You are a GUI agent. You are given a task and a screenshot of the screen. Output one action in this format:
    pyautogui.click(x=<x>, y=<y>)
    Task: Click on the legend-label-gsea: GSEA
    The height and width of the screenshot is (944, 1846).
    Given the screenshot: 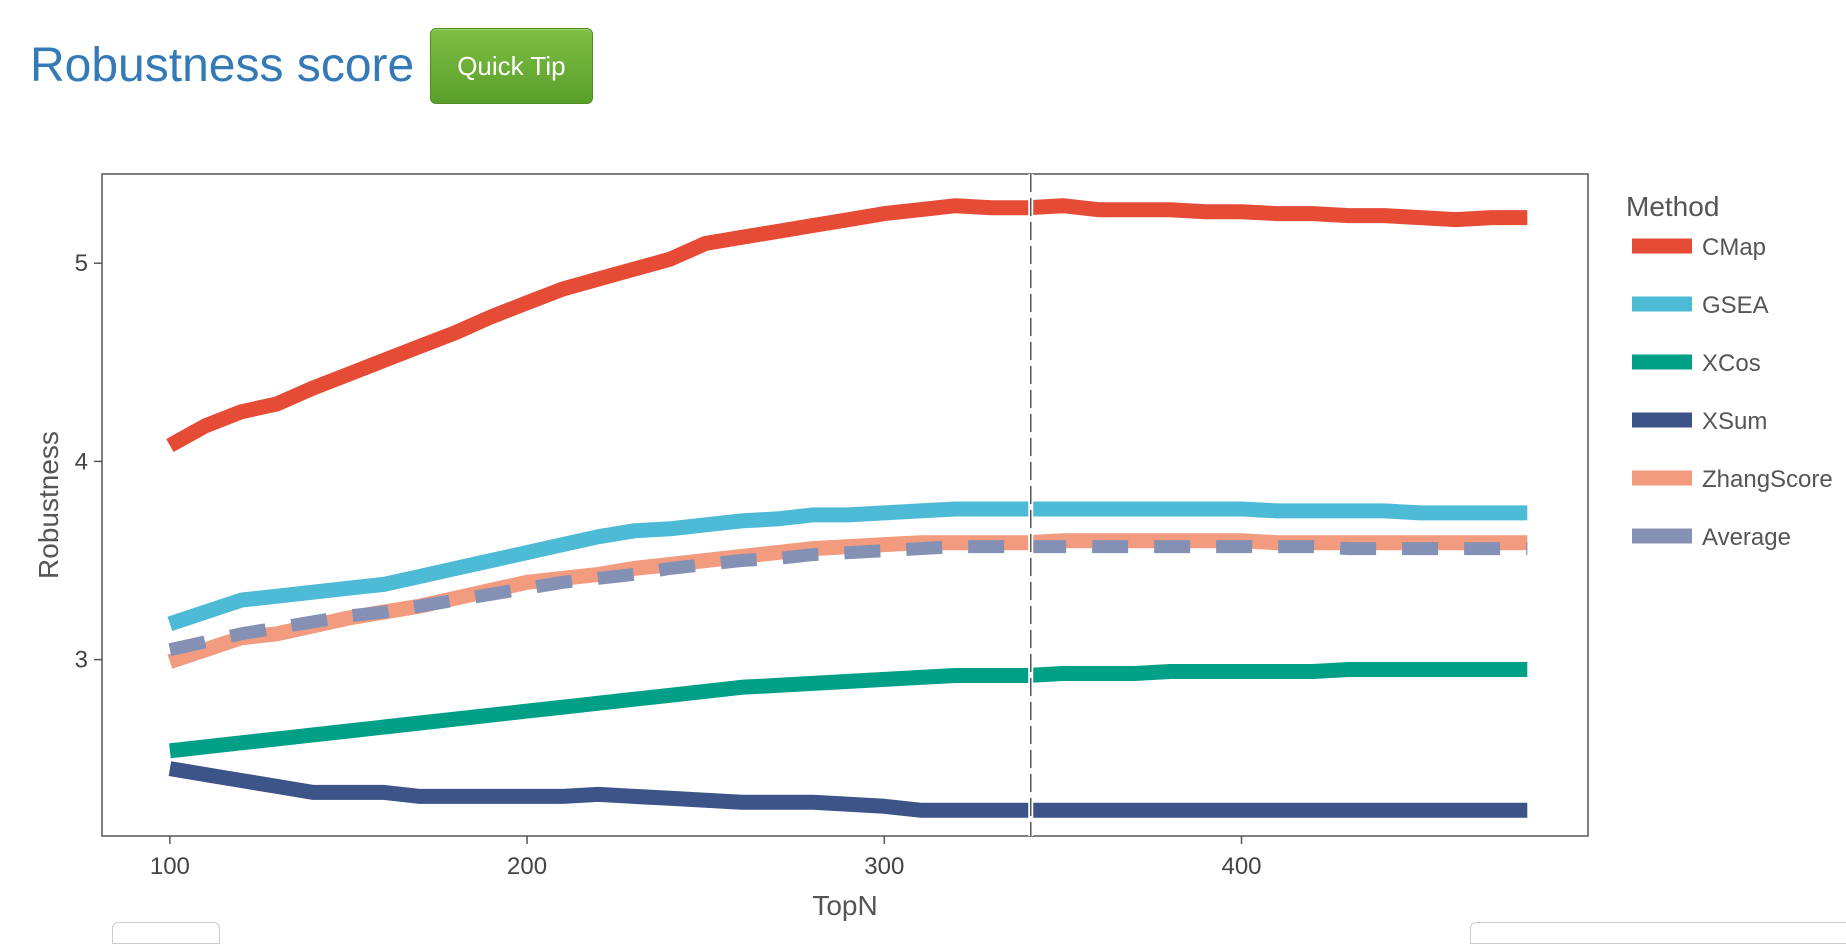 What is the action you would take?
    pyautogui.click(x=1735, y=305)
    